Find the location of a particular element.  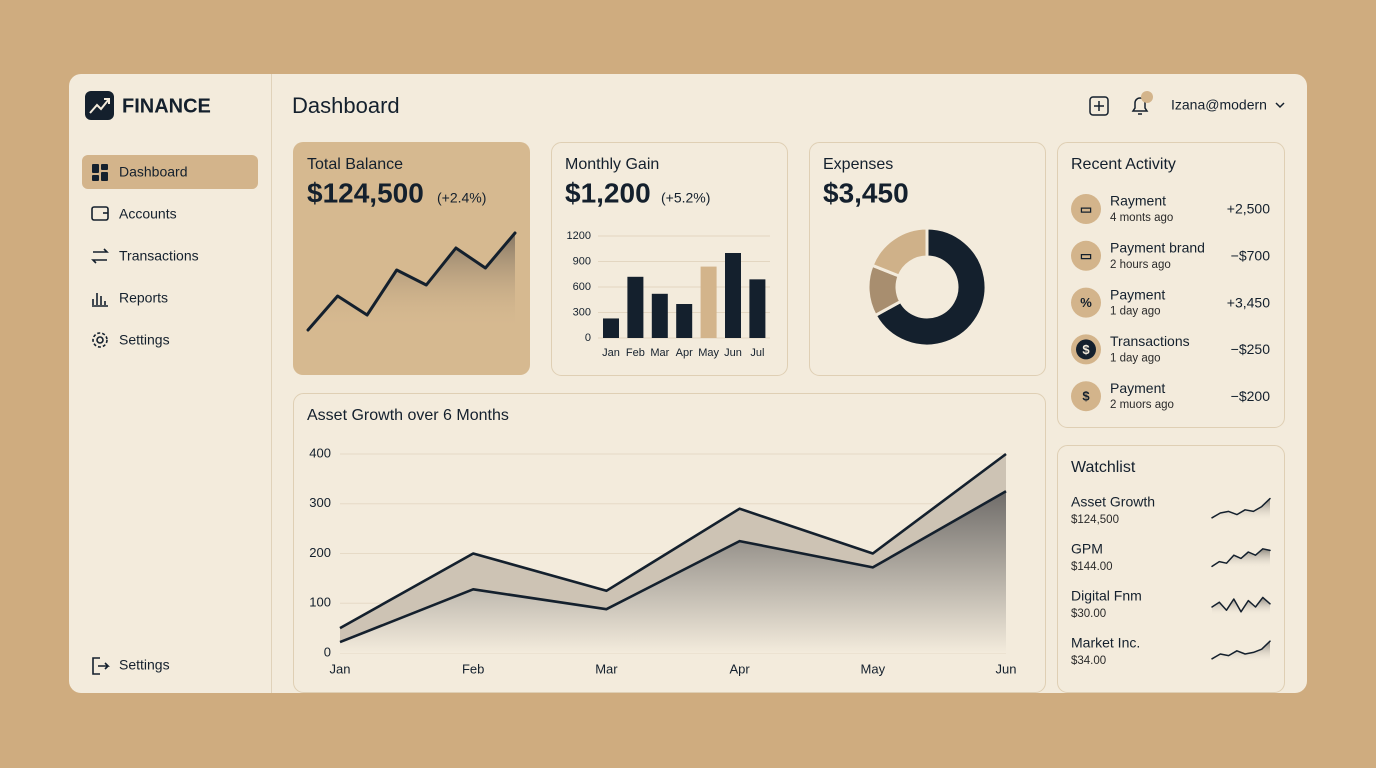

activity-amount: −$700 is located at coordinates (1251, 256).